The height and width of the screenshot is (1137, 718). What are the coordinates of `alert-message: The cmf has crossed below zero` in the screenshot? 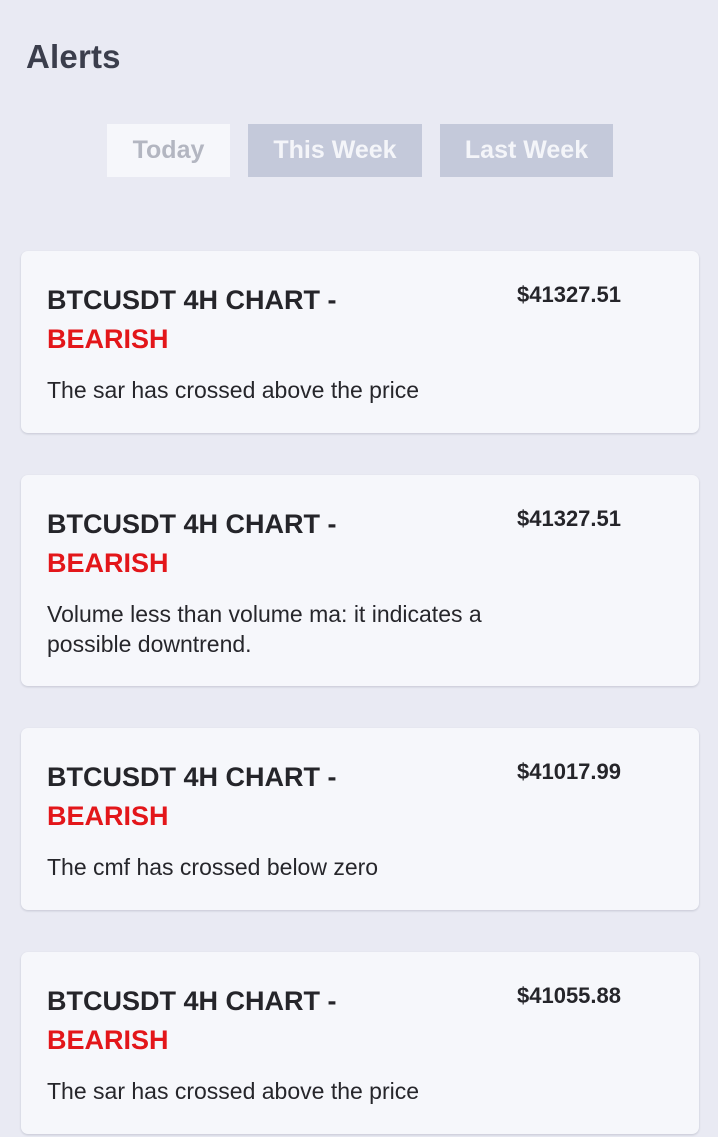 It's located at (213, 867).